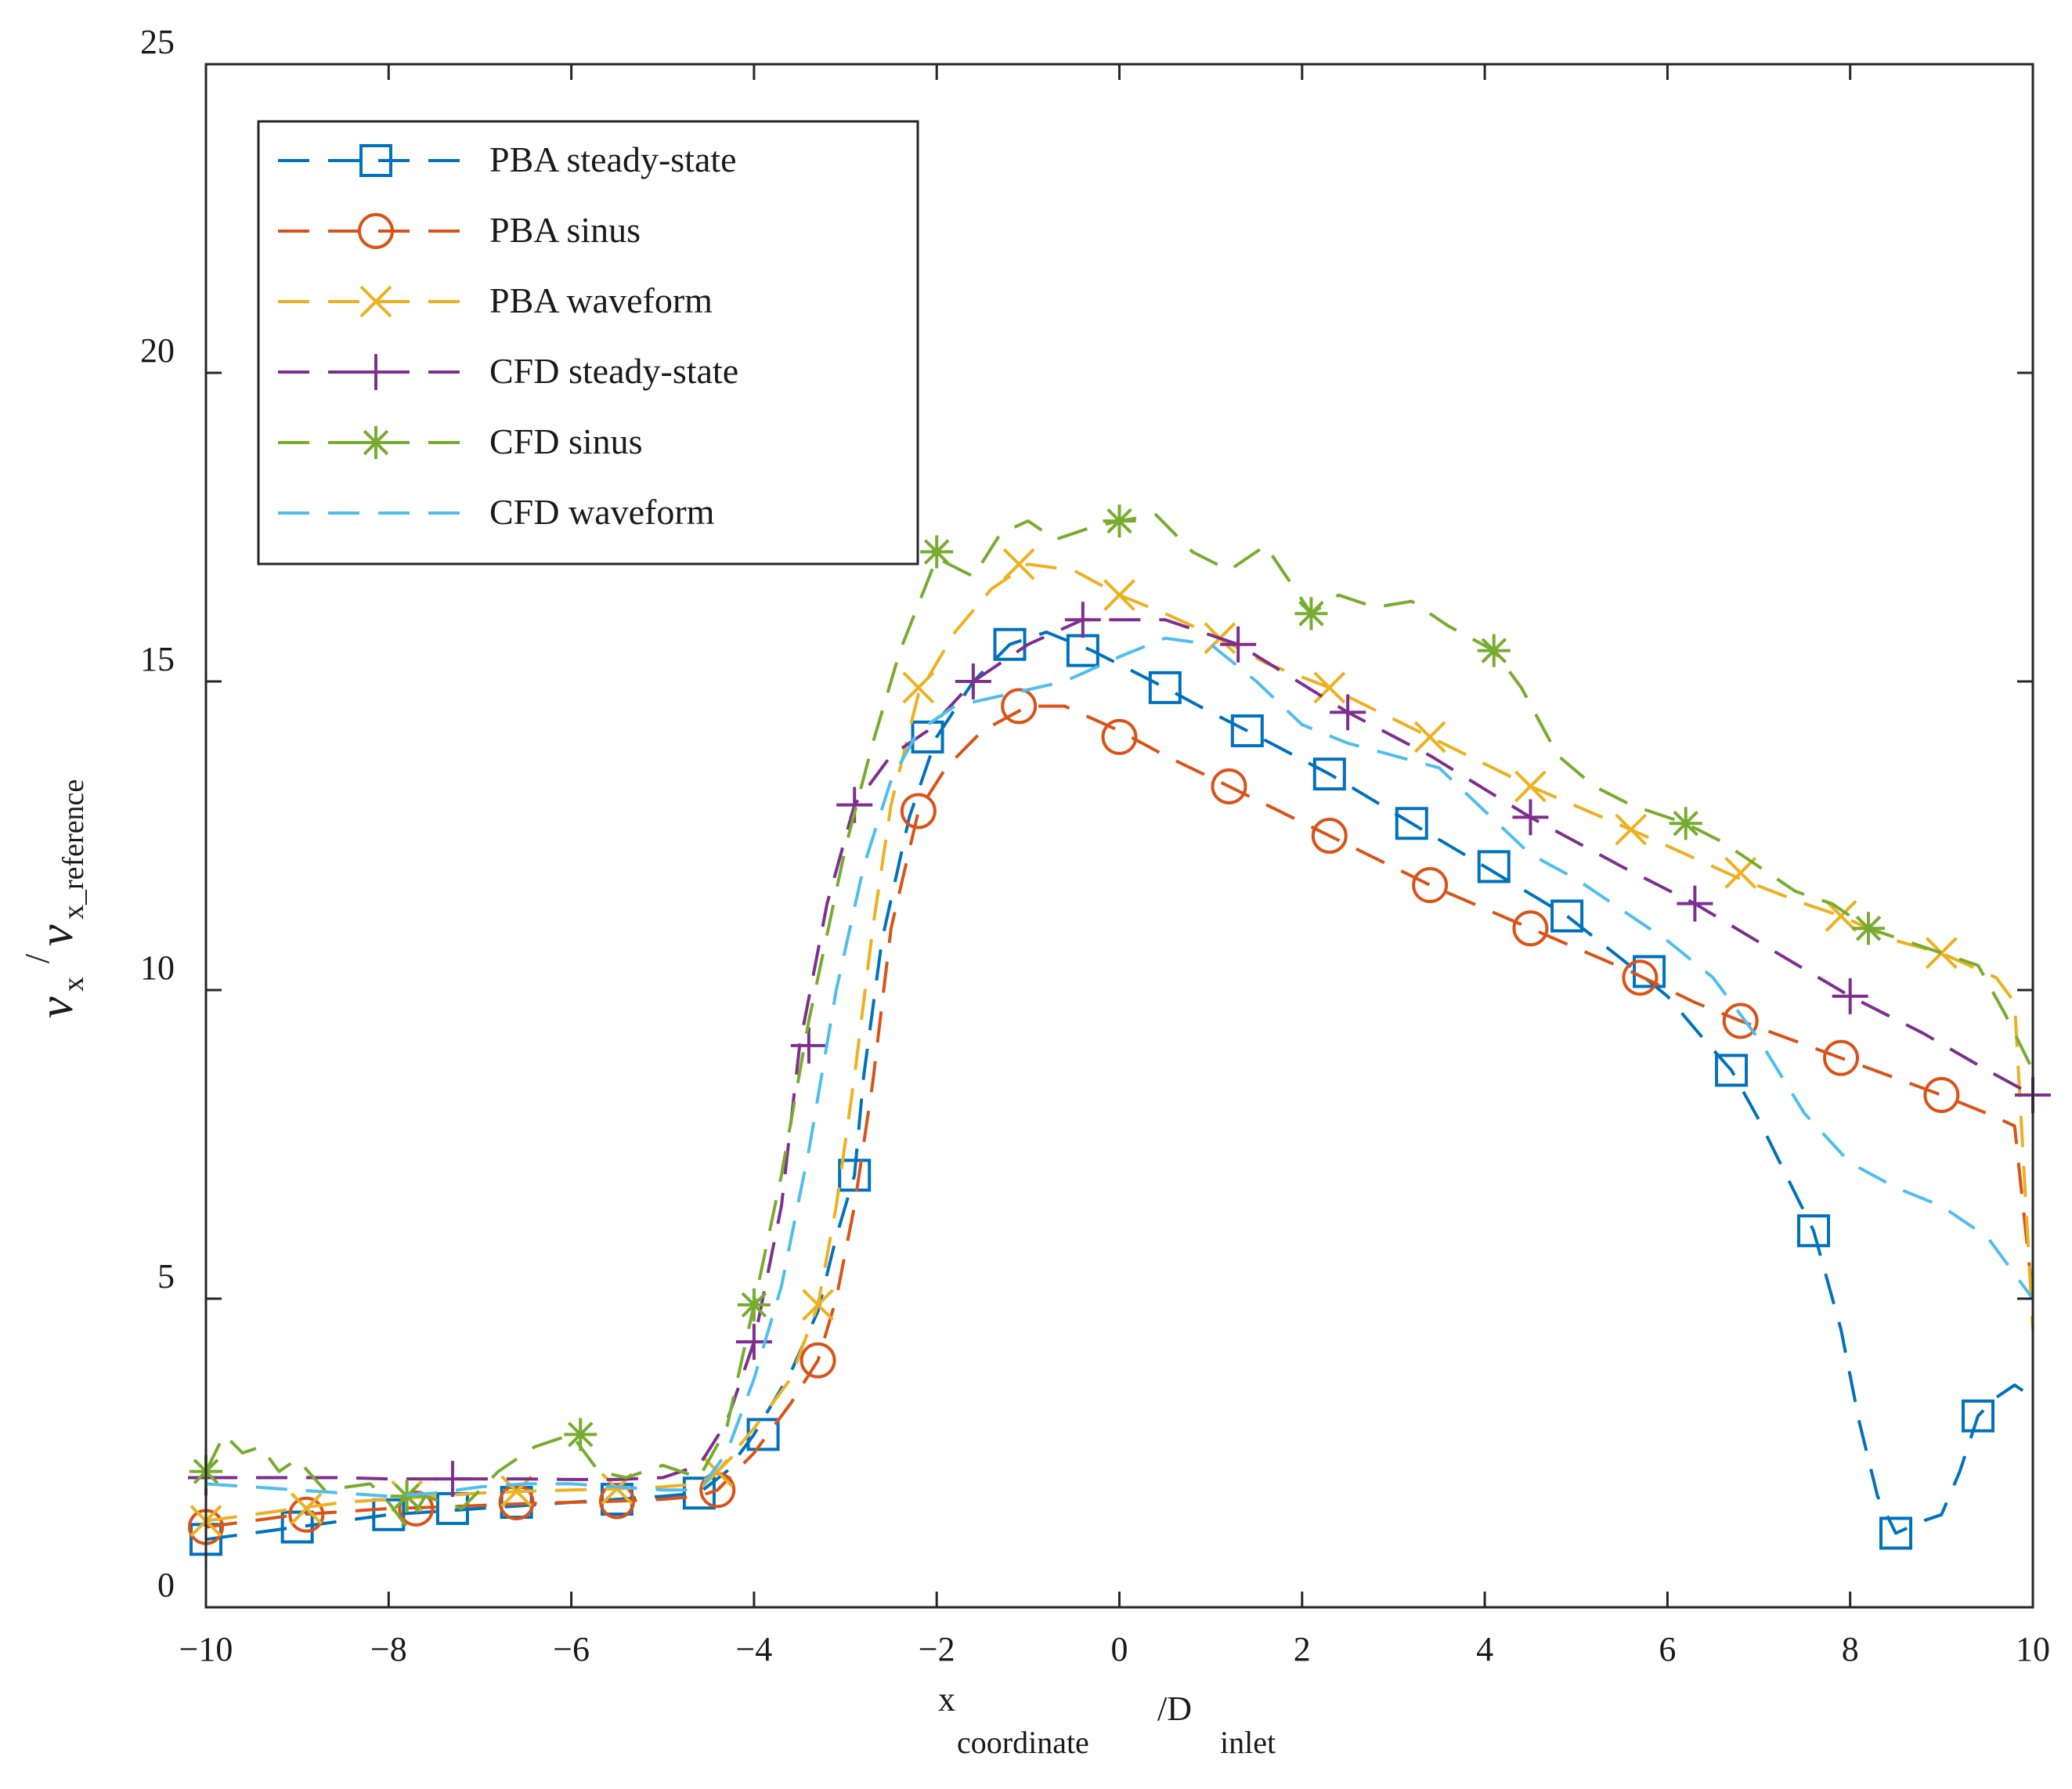 Image resolution: width=2072 pixels, height=1789 pixels. What do you see at coordinates (73, 850) in the screenshot?
I see `y-axis-label-den-sub: x_reference` at bounding box center [73, 850].